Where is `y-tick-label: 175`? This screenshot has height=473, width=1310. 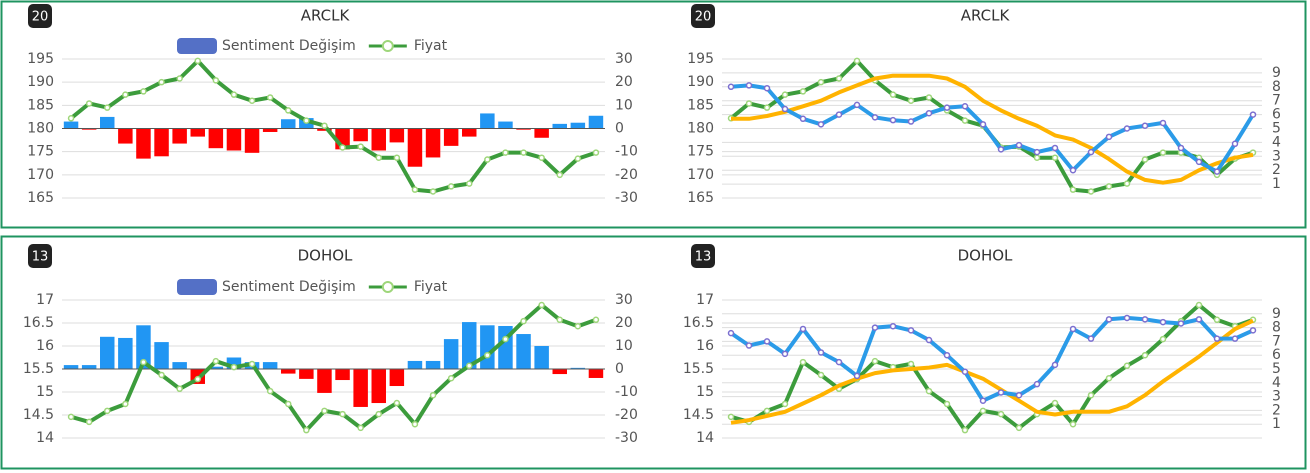 y-tick-label: 175 is located at coordinates (40, 152).